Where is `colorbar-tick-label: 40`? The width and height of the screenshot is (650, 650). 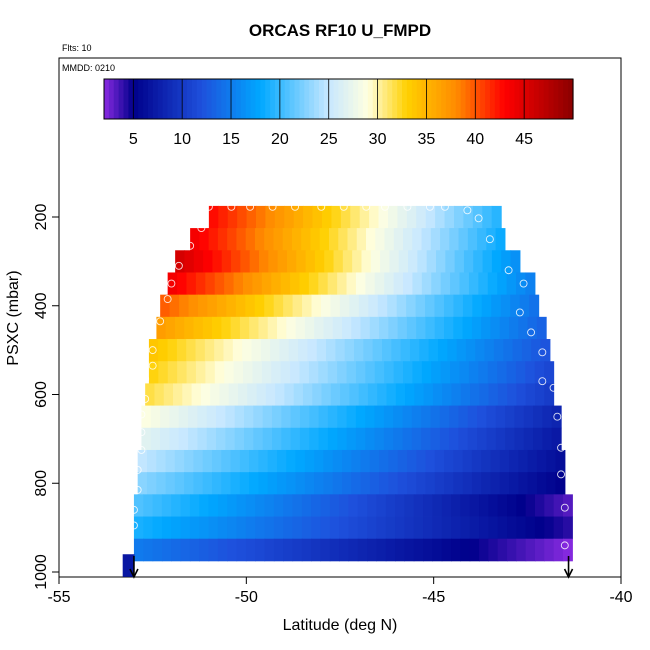
colorbar-tick-label: 40 is located at coordinates (475, 139).